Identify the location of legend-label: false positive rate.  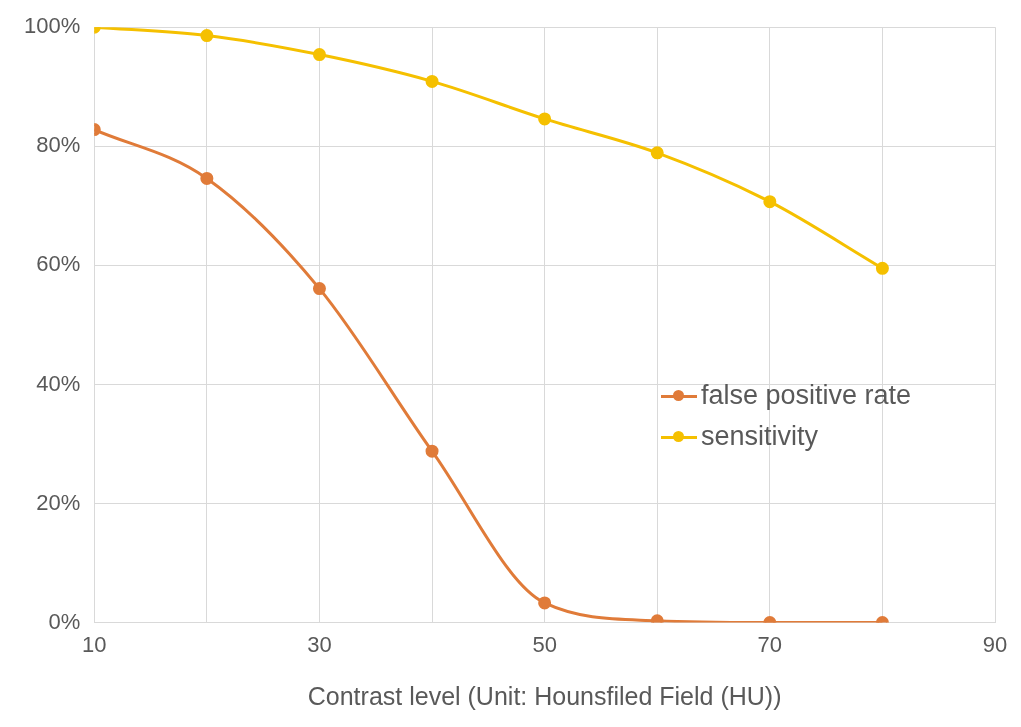
(805, 395).